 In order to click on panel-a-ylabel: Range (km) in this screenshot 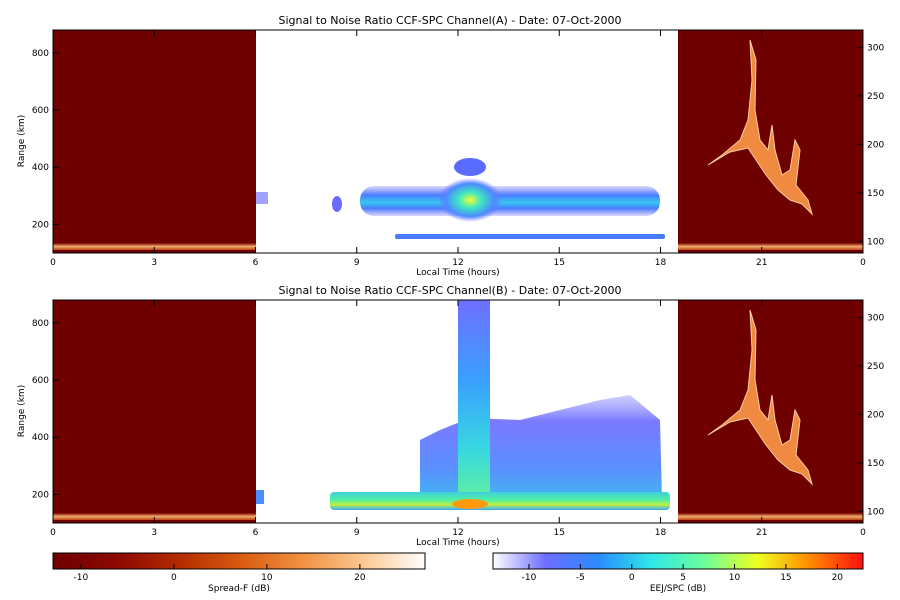, I will do `click(22, 141)`.